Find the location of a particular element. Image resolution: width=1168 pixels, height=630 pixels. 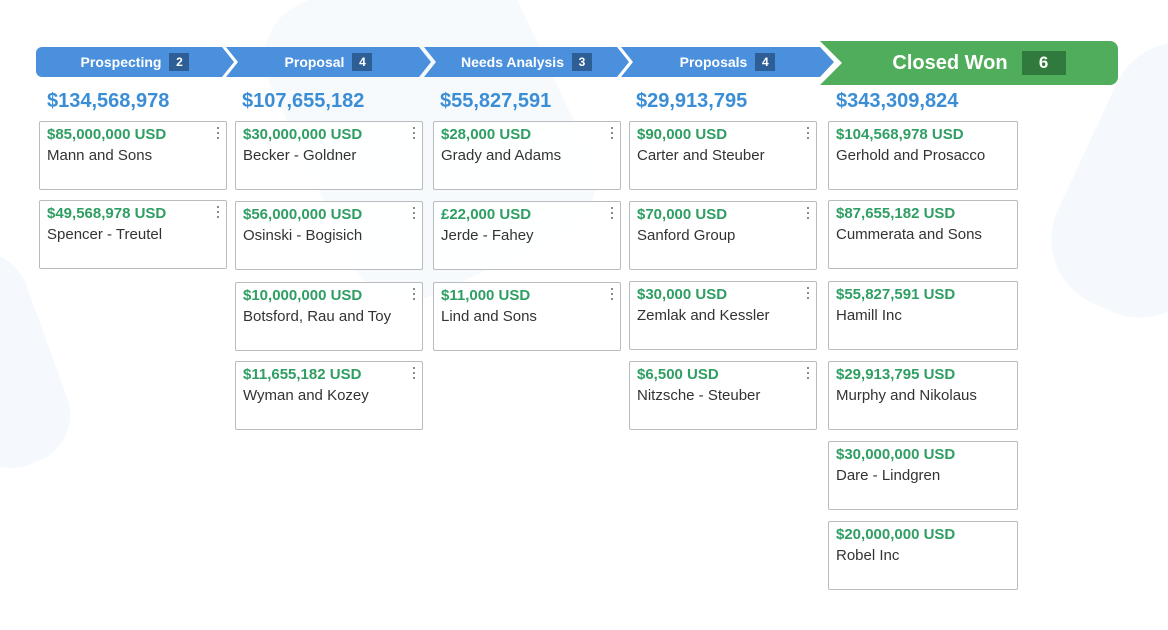

deal-name: Wyman and Kozey is located at coordinates (306, 395).